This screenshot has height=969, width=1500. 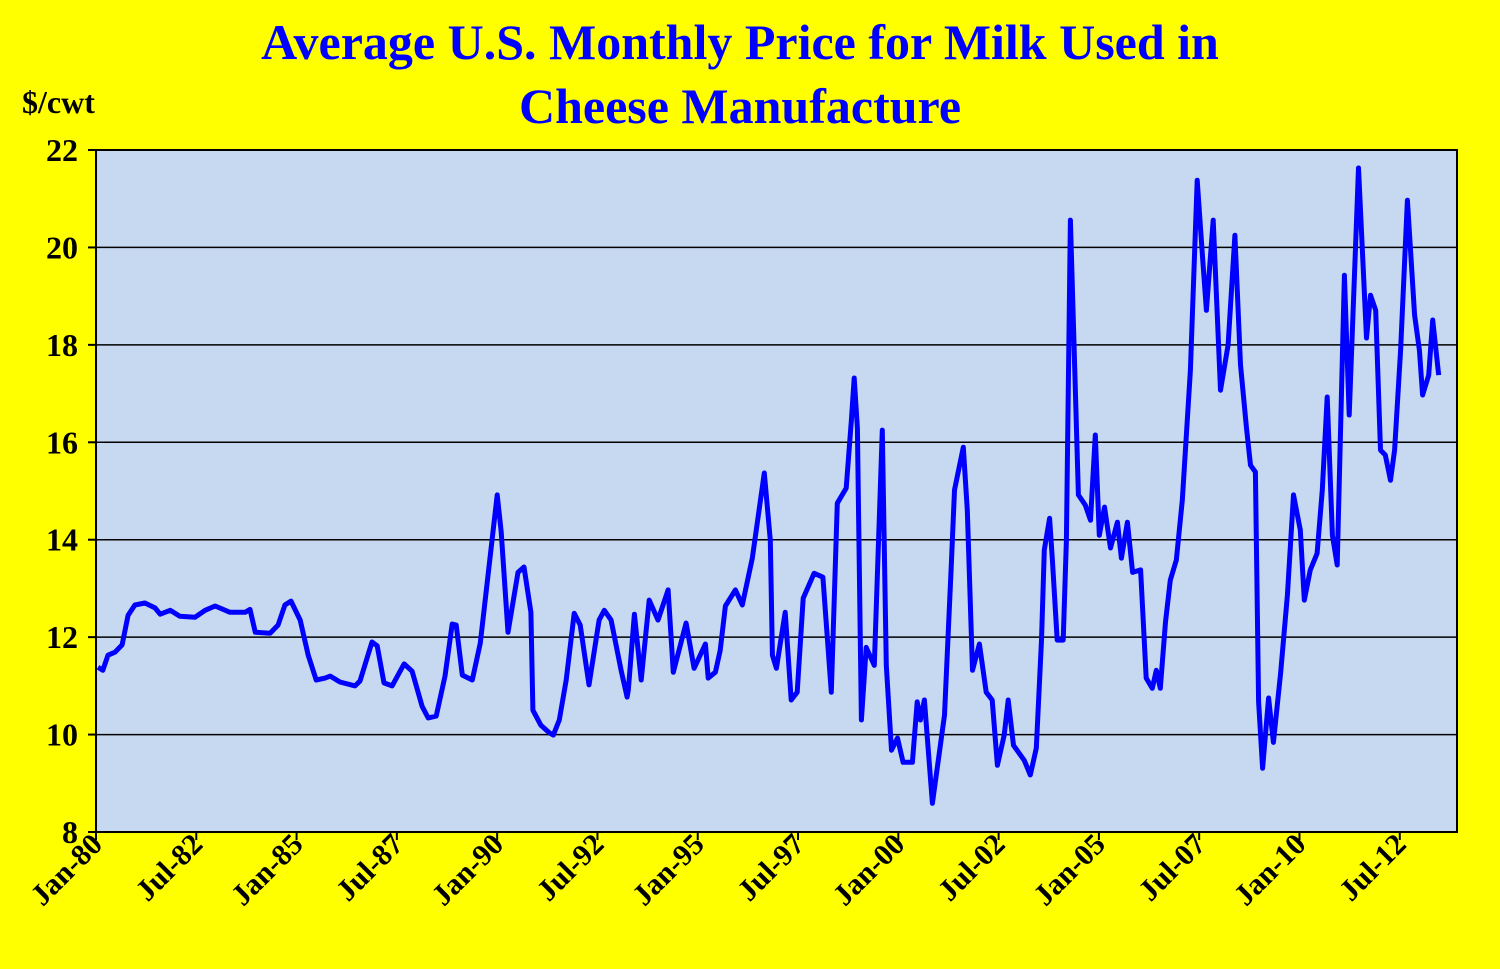 What do you see at coordinates (62, 735) in the screenshot?
I see `y-tick-label: 10` at bounding box center [62, 735].